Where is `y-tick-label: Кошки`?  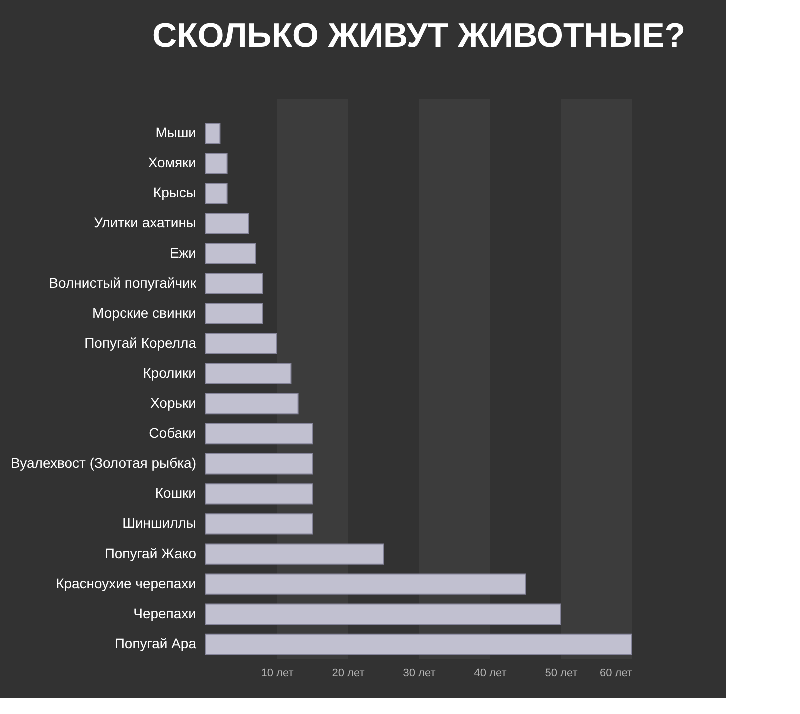 y-tick-label: Кошки is located at coordinates (175, 493).